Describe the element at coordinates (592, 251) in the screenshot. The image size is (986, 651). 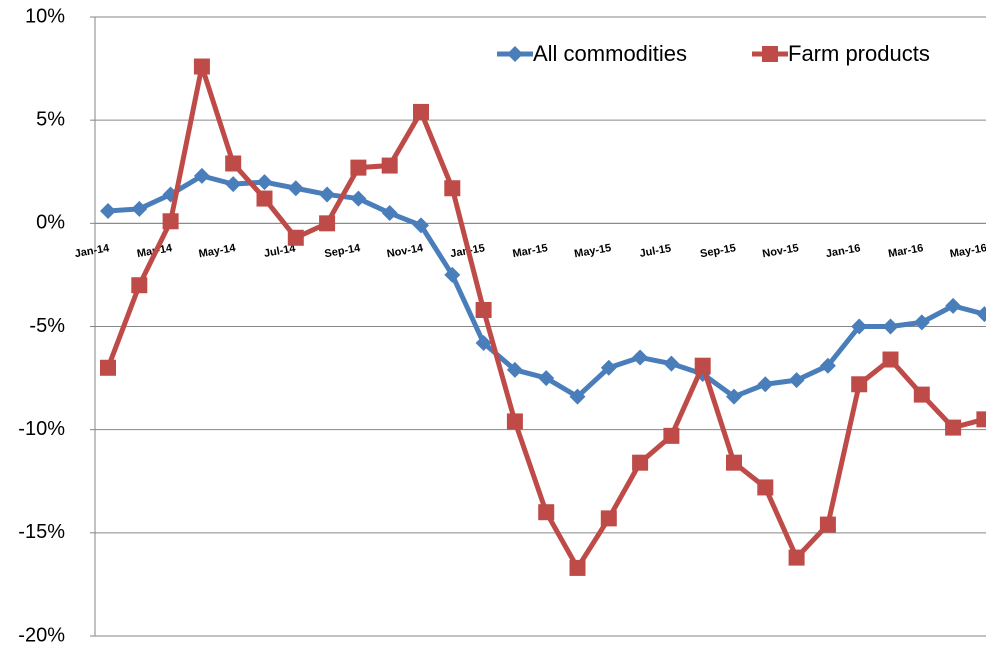
I see `x-tick-label: May-15` at that location.